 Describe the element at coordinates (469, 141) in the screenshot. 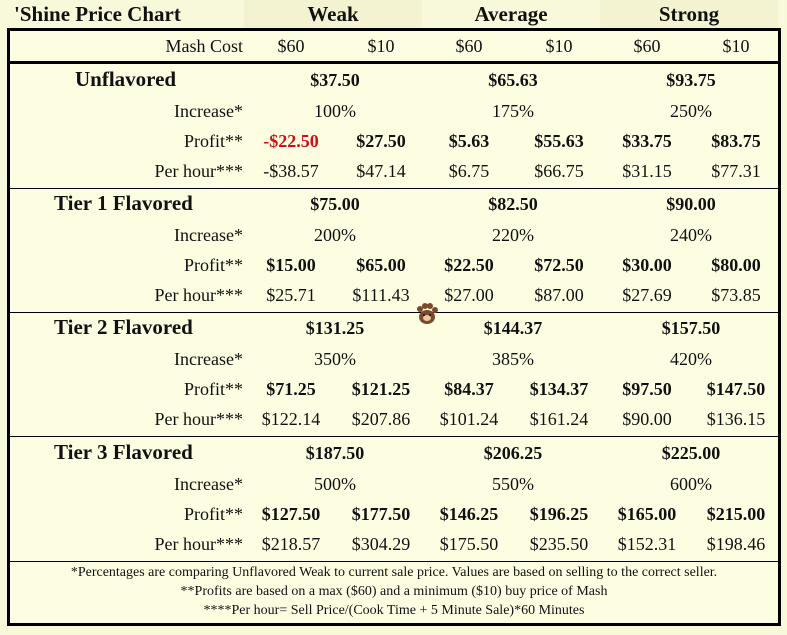

I see `profit-value: $5.63` at that location.